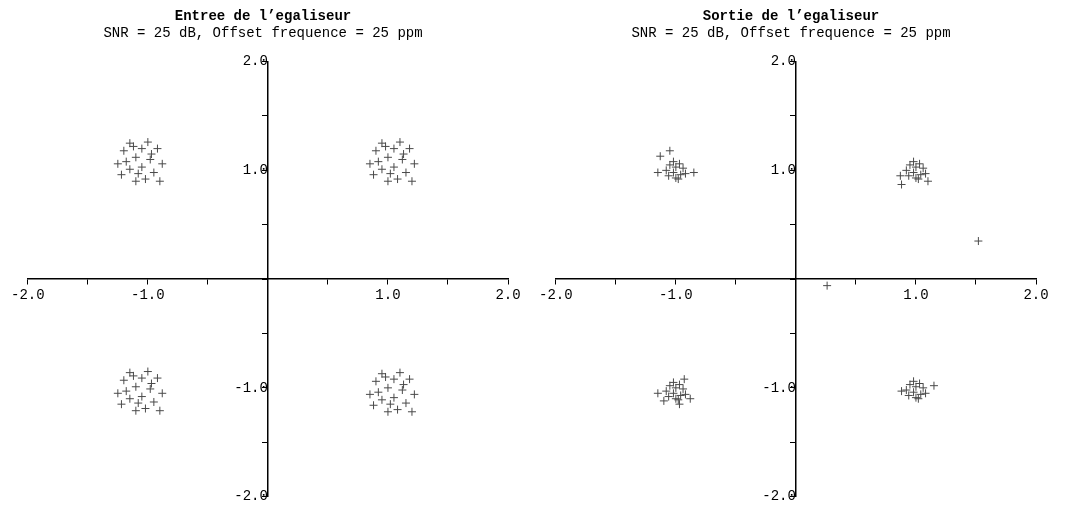  Describe the element at coordinates (263, 15) in the screenshot. I see `chart-title: Entree de l’egaliseur` at that location.